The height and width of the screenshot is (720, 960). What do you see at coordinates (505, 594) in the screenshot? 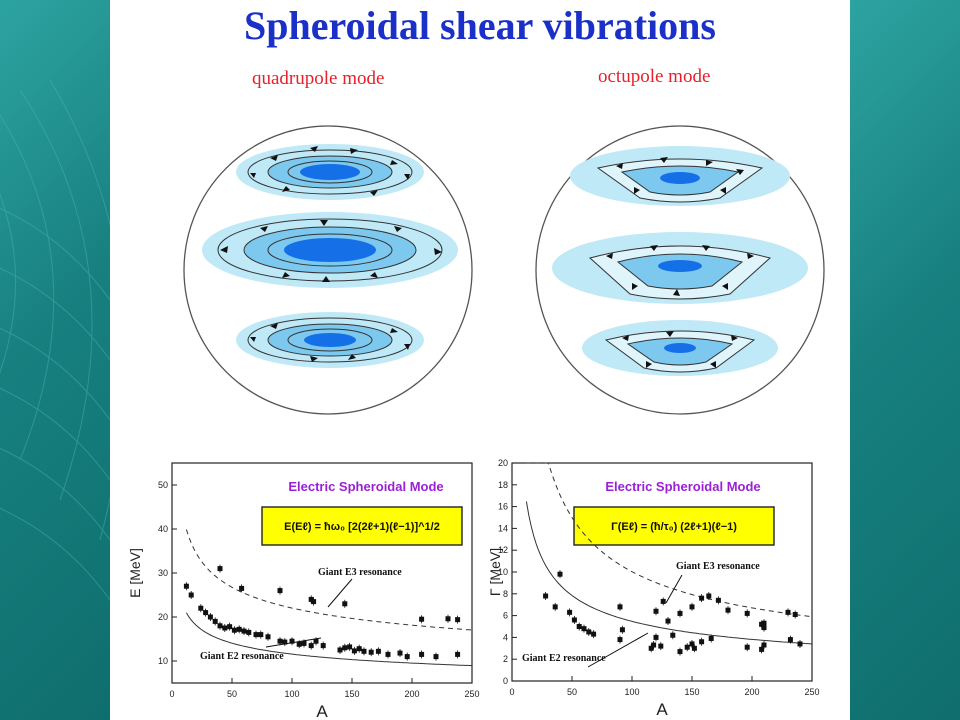
I see `y-tick-label: 8` at bounding box center [505, 594].